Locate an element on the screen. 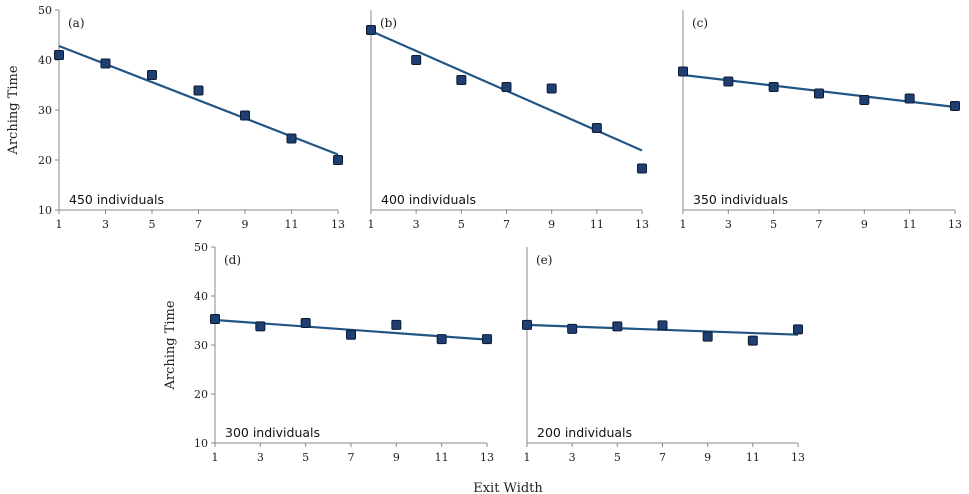  population-annotation: 450 individuals is located at coordinates (116, 199).